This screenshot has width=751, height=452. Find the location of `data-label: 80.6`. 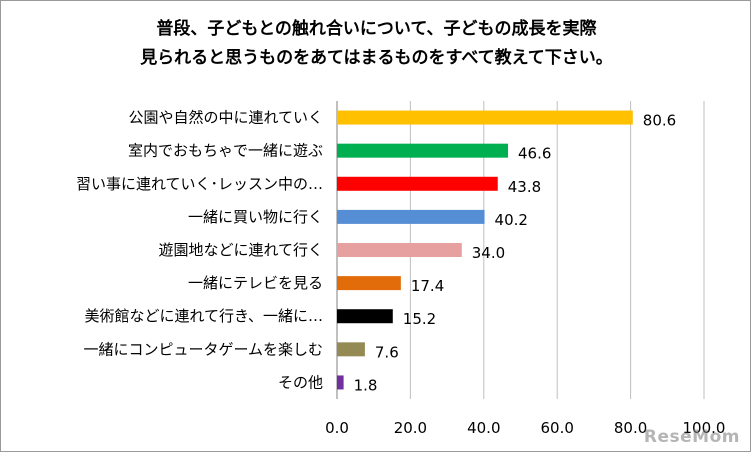

data-label: 80.6 is located at coordinates (659, 121).